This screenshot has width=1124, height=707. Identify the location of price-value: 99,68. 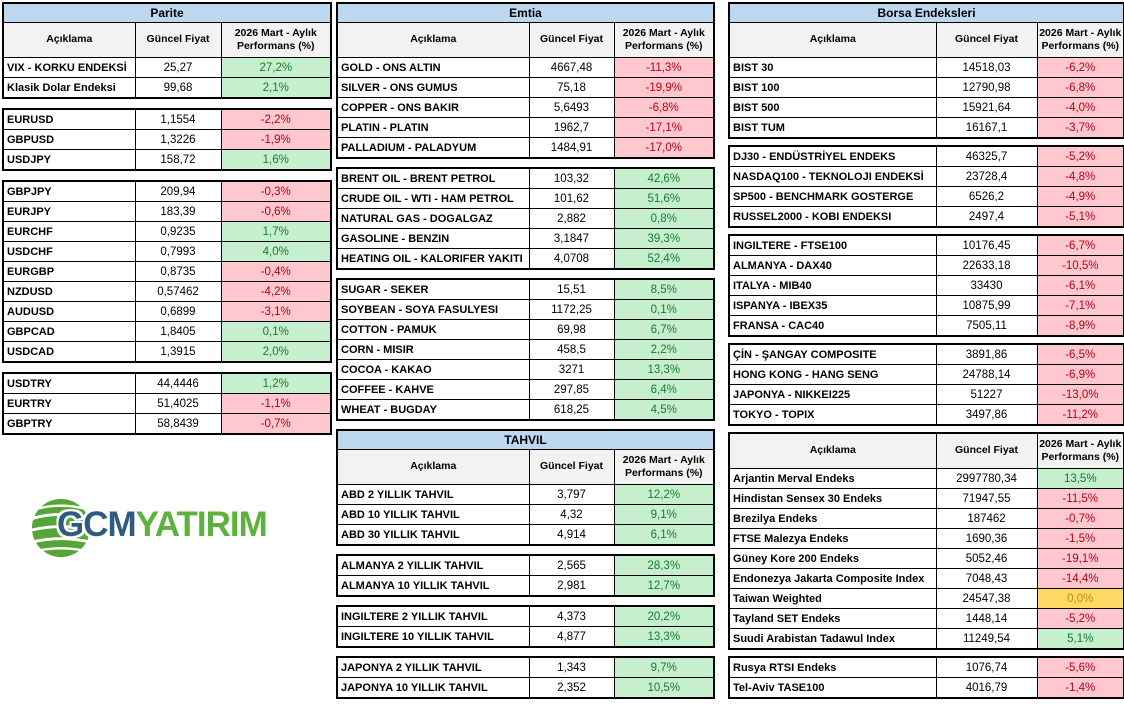
(178, 88).